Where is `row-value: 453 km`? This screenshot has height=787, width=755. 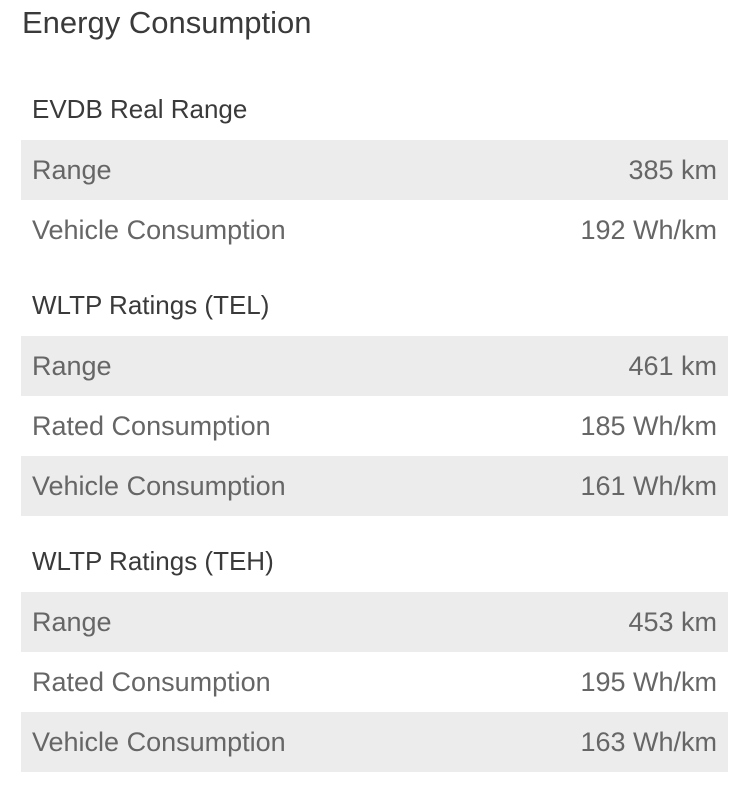 row-value: 453 km is located at coordinates (672, 621).